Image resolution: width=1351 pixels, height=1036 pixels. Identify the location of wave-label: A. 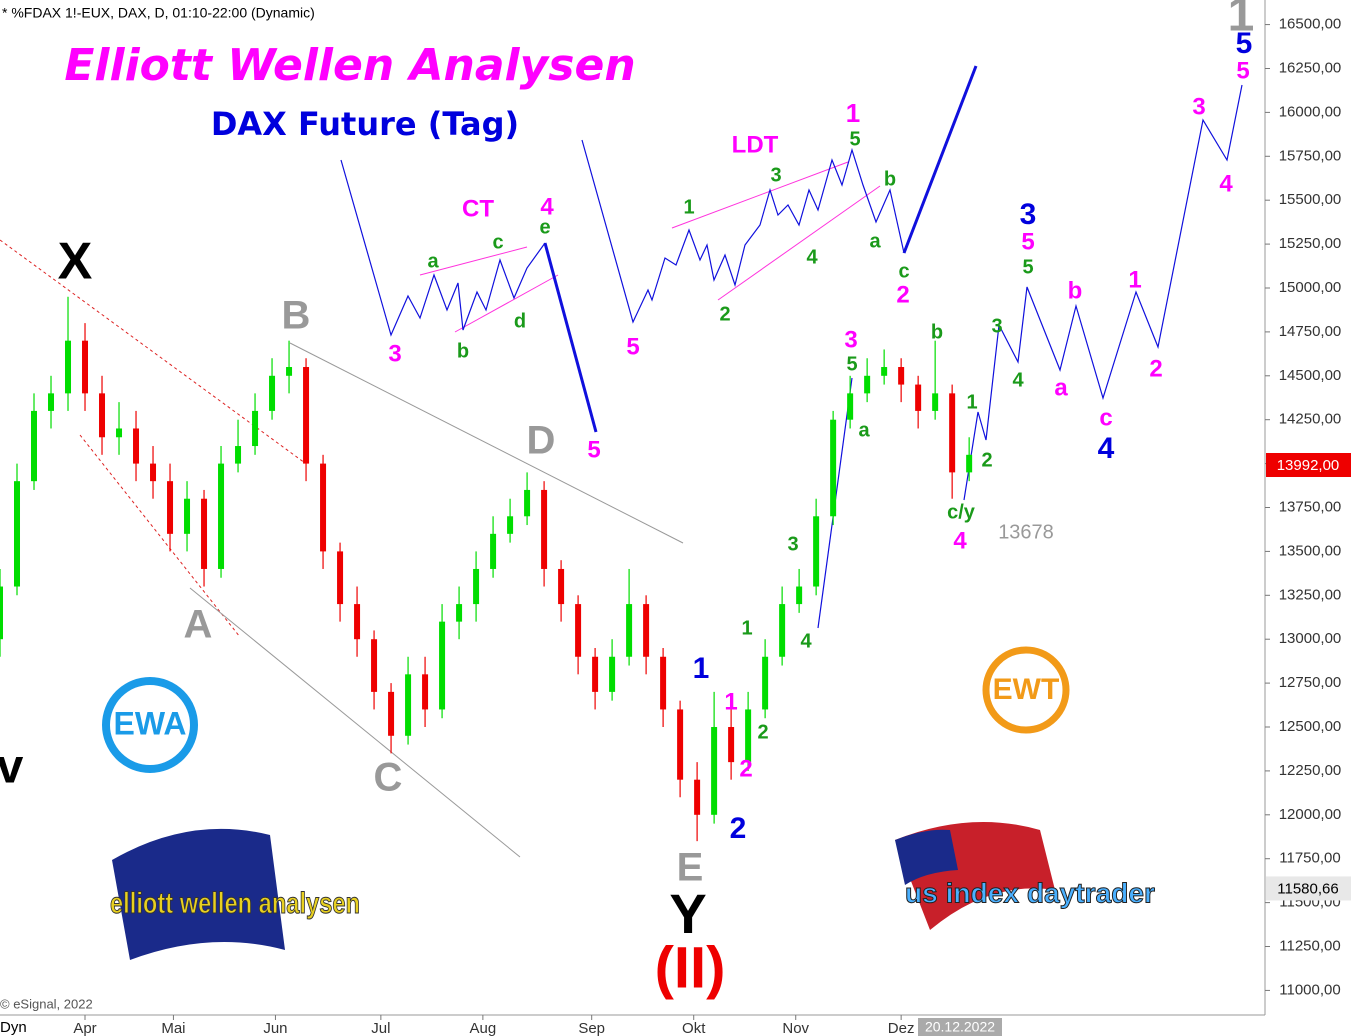
(198, 625).